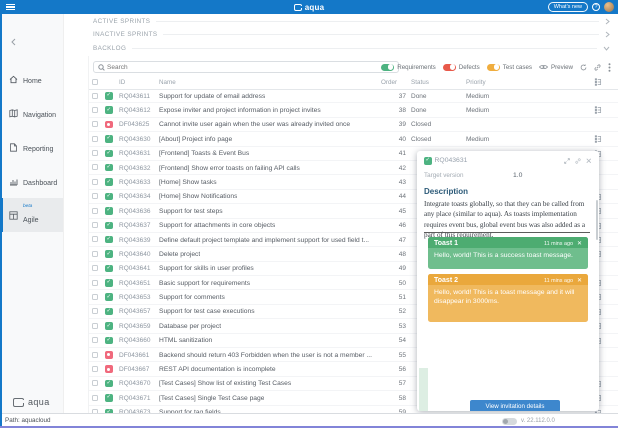 This screenshot has width=618, height=428. What do you see at coordinates (110, 48) in the screenshot?
I see `section-title: BACKLOG` at bounding box center [110, 48].